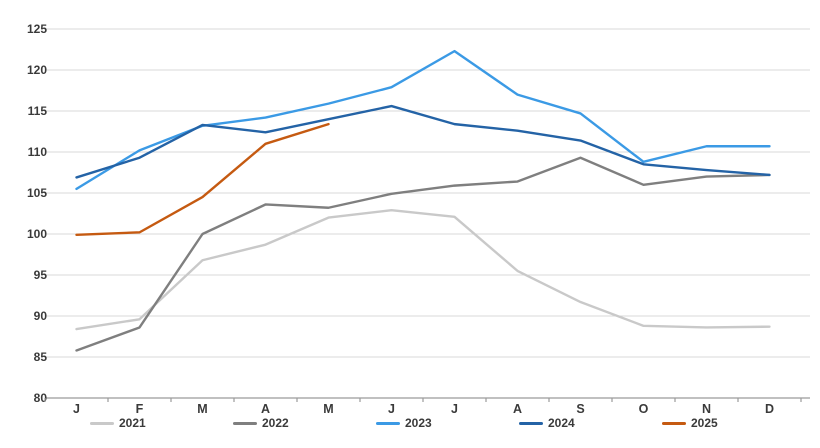  Describe the element at coordinates (37, 29) in the screenshot. I see `y-axis-tick-label: 125` at that location.